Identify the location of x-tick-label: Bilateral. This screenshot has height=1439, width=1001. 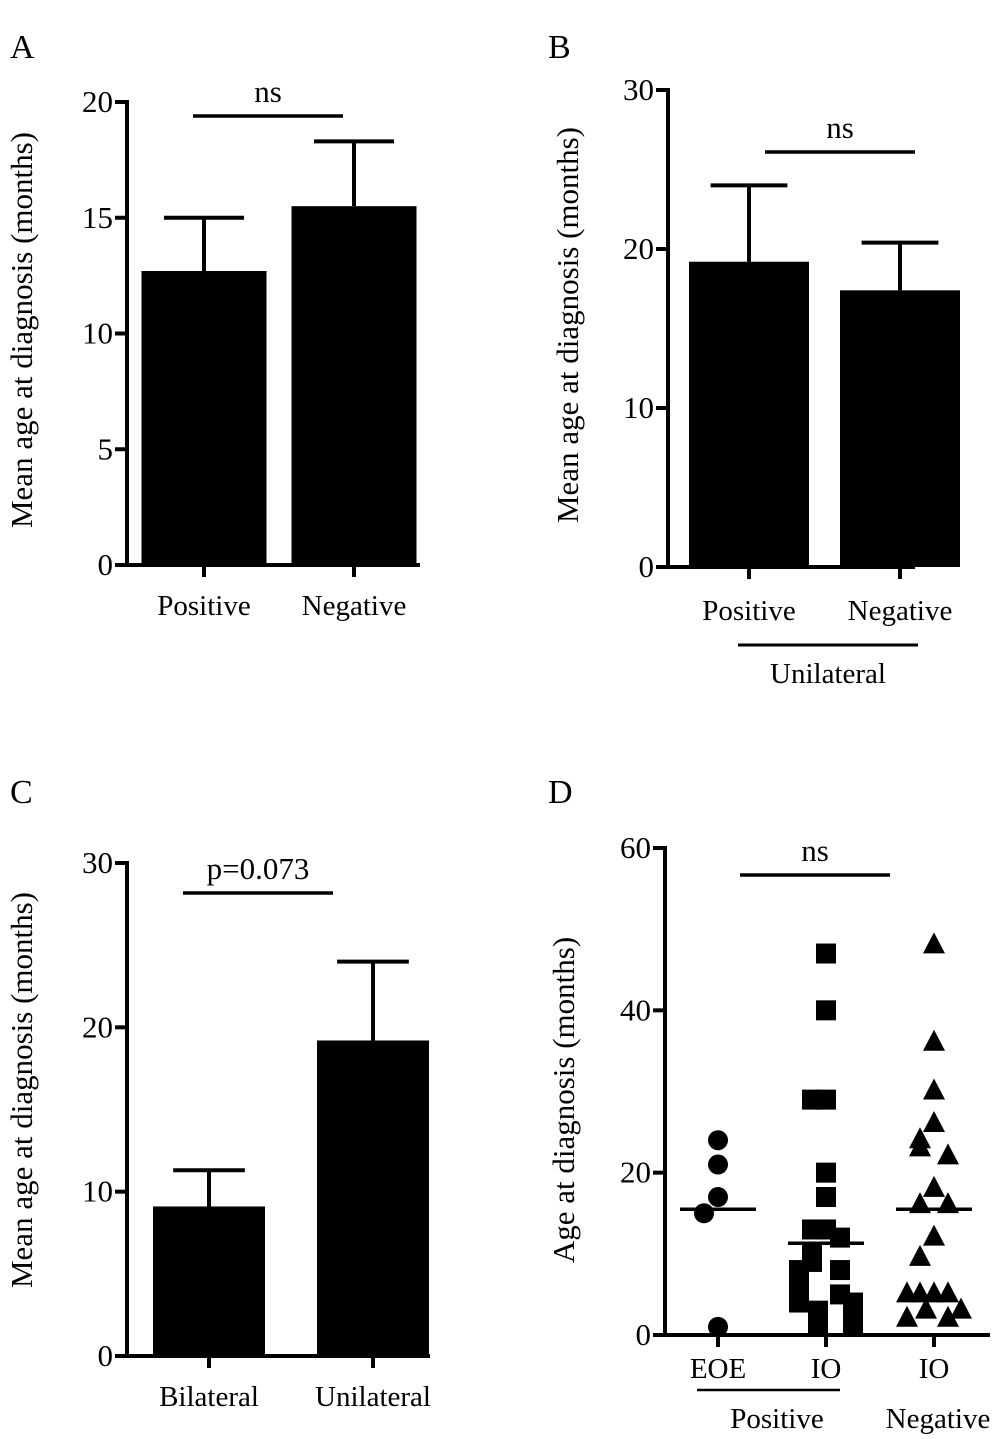
(209, 1397).